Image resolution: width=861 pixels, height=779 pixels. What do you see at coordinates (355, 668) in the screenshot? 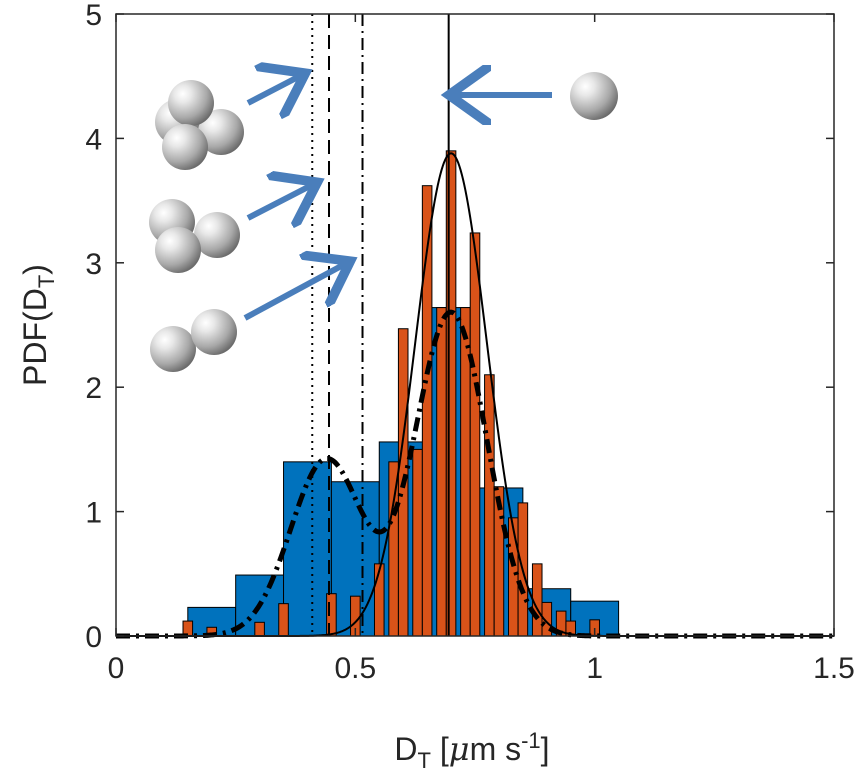
I see `x-tick-label: 0.5` at bounding box center [355, 668].